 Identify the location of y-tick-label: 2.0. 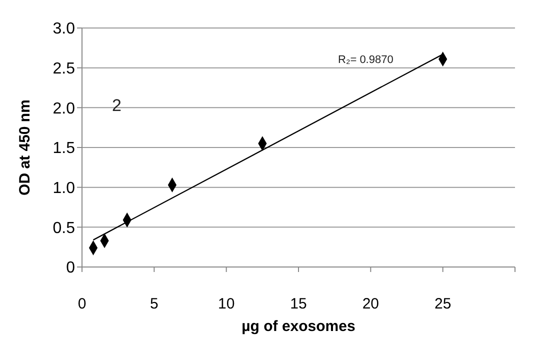
(64, 109).